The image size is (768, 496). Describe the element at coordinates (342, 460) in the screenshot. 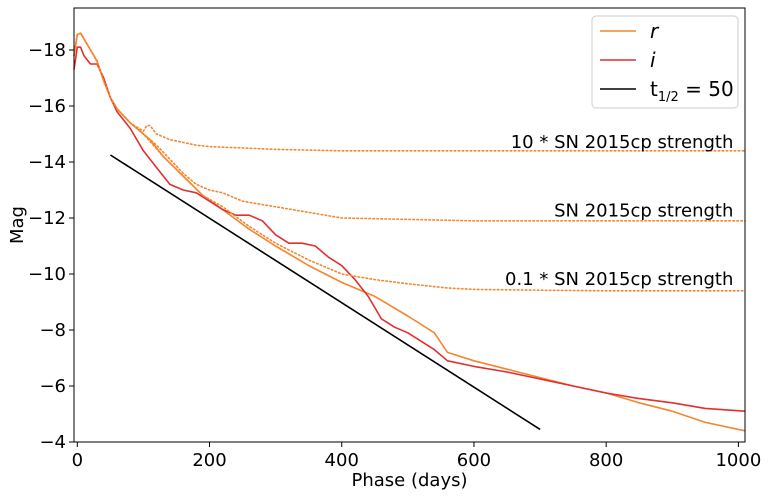

I see `x-tick-label: 400` at that location.